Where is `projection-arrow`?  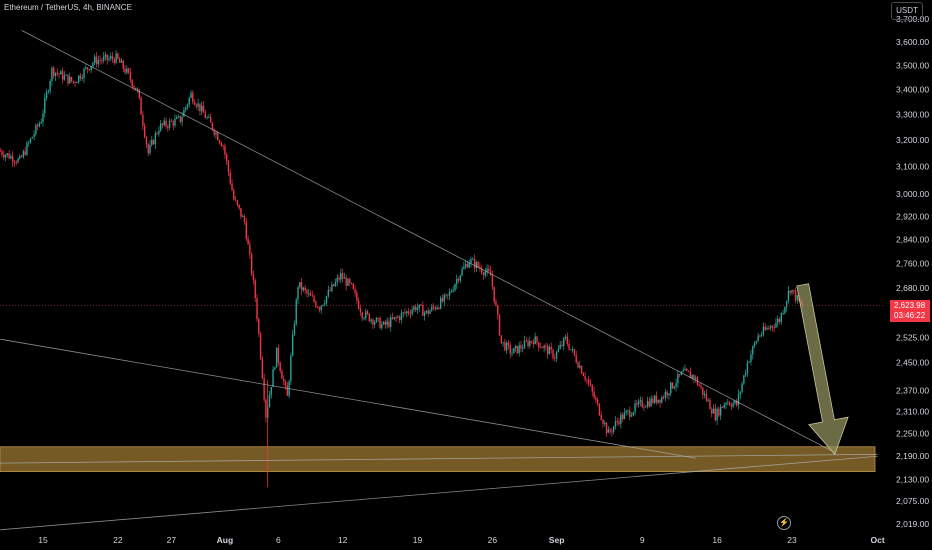
projection-arrow is located at coordinates (822, 369).